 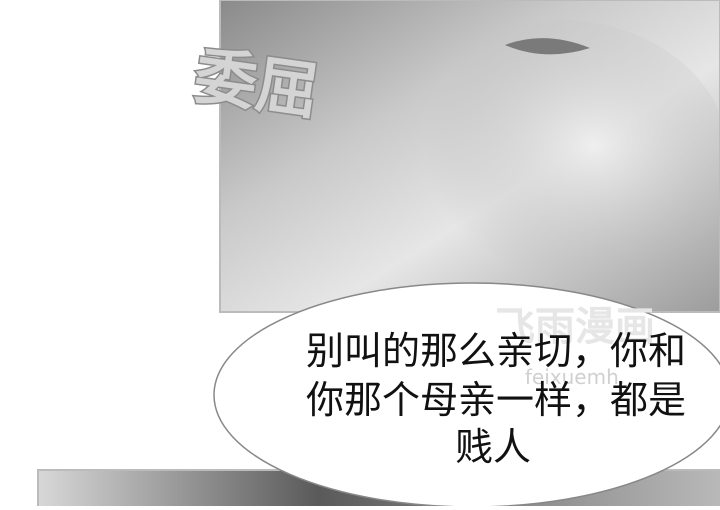 What do you see at coordinates (575, 377) in the screenshot?
I see `watermark-url: feixuemh.` at bounding box center [575, 377].